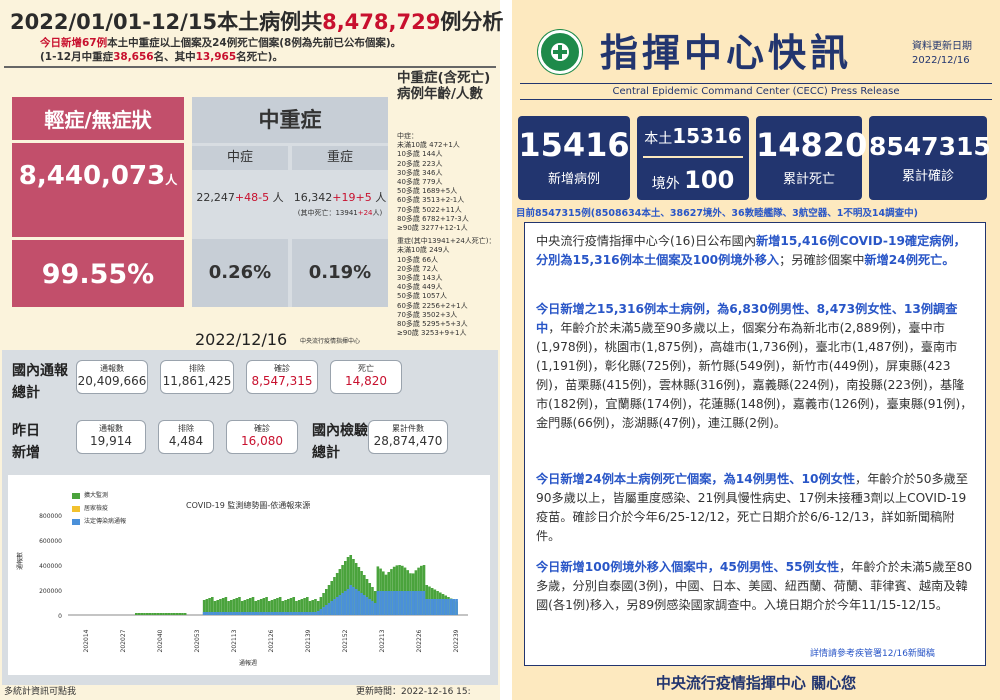 This screenshot has height=700, width=1000. What do you see at coordinates (340, 158) in the screenshot?
I see `serious-label: 重症` at bounding box center [340, 158].